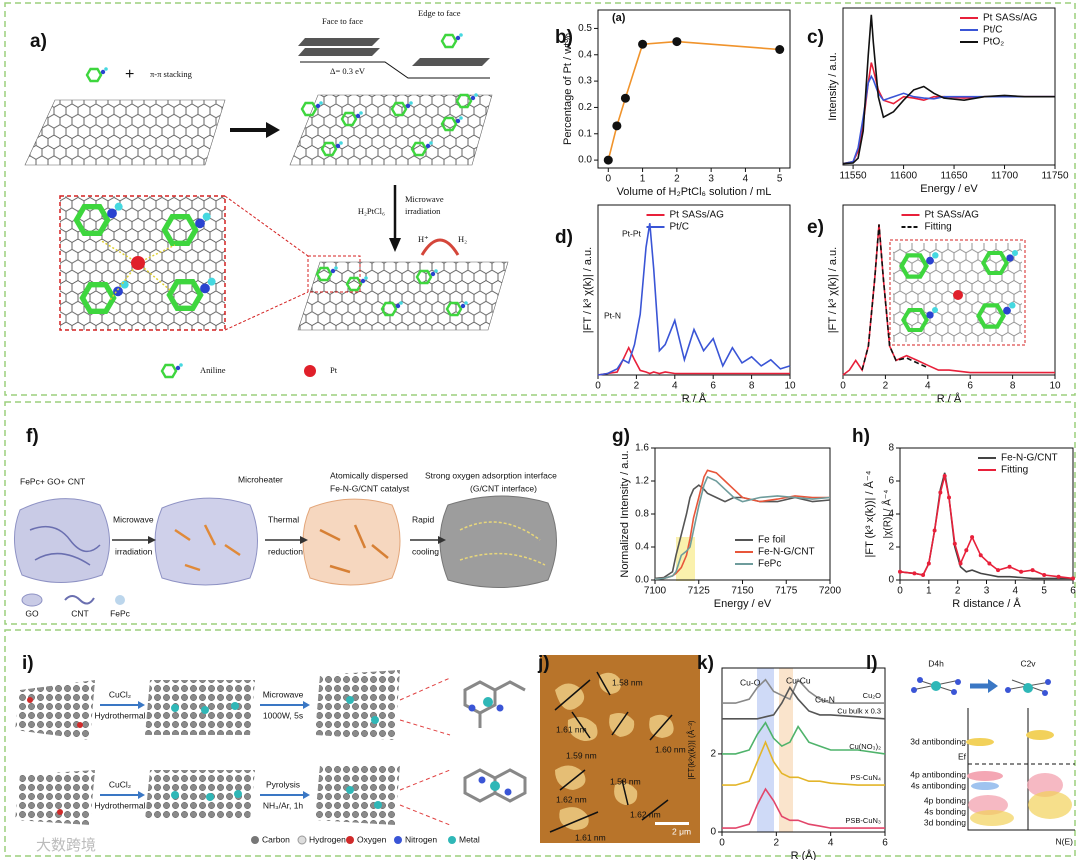 The width and height of the screenshot is (1080, 860). What do you see at coordinates (769, 564) in the screenshot?
I see `legend-label: FePc` at bounding box center [769, 564].